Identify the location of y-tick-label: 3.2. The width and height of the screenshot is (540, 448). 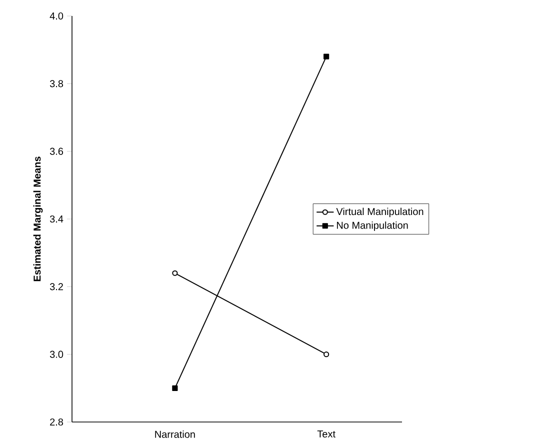
(56, 286).